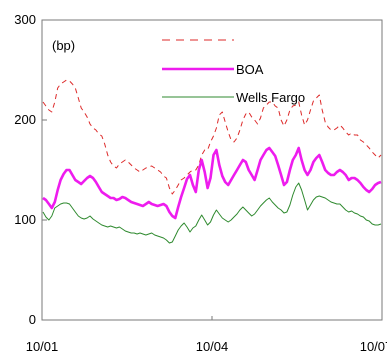  Describe the element at coordinates (212, 346) in the screenshot. I see `x-tick-label: 10/04` at that location.